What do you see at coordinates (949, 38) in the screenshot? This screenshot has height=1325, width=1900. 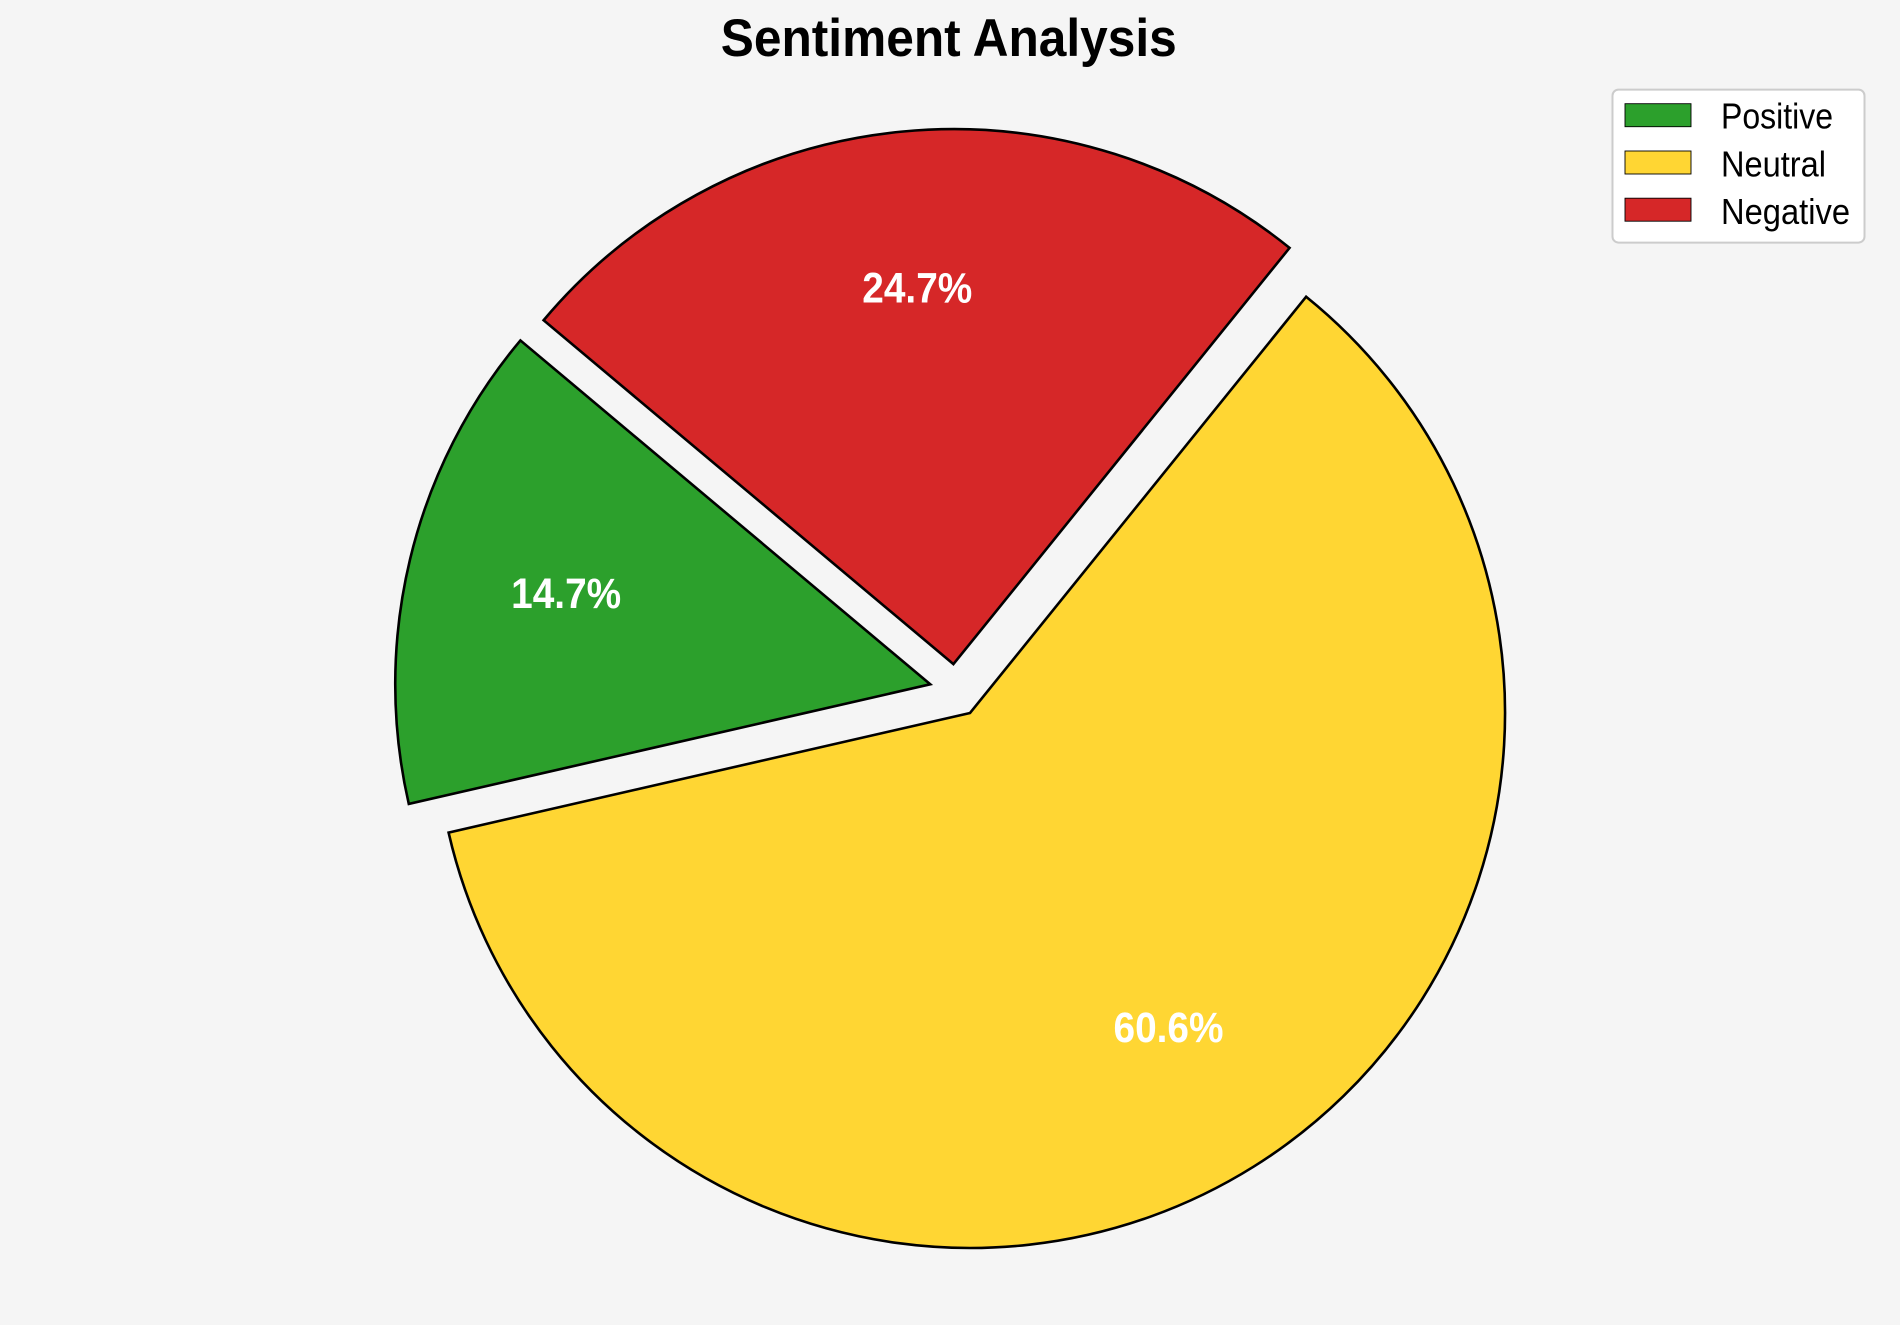 I see `svg-text: Sentiment Analysis` at bounding box center [949, 38].